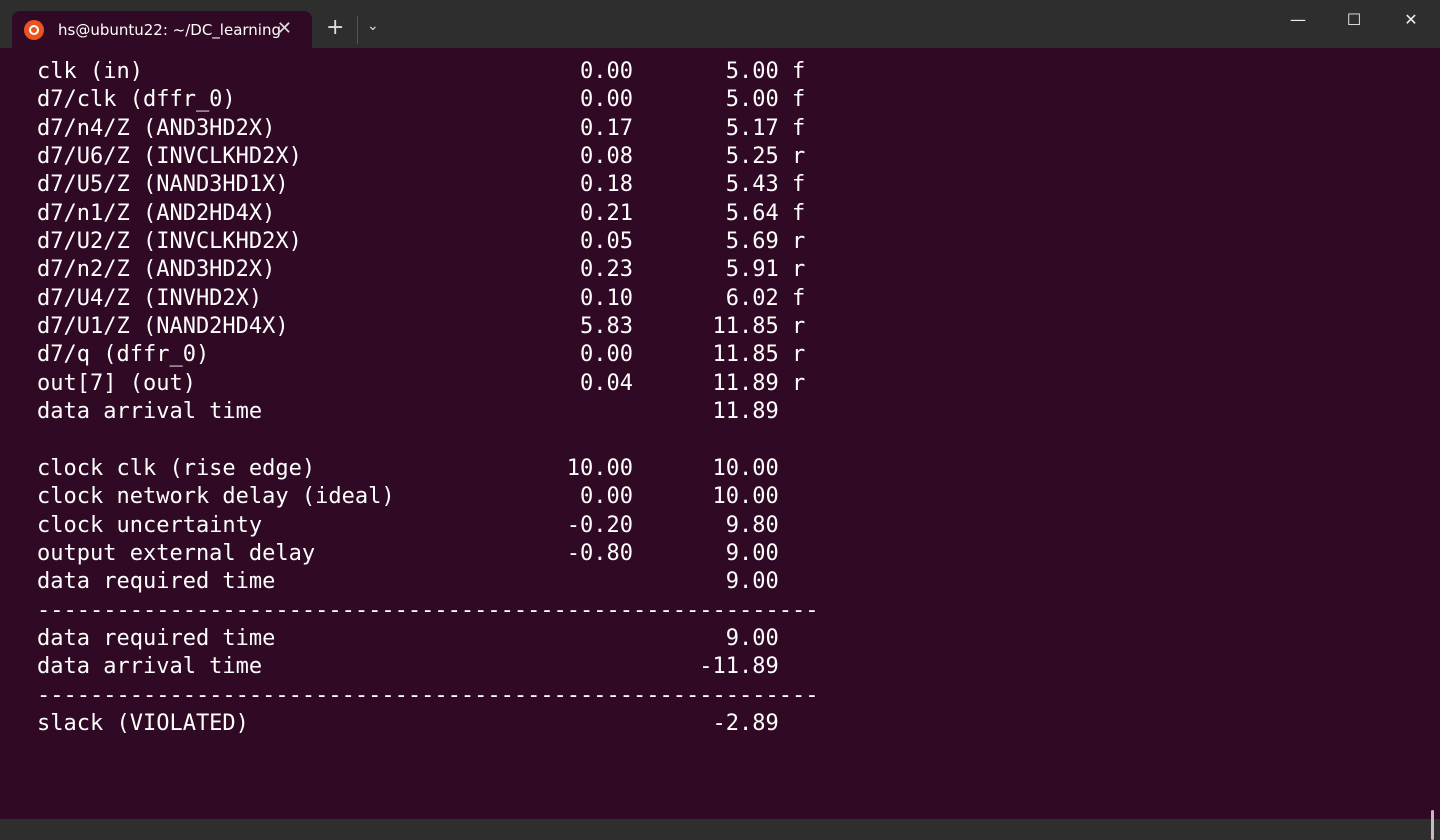  I want to click on path-value: 5.17, so click(752, 128).